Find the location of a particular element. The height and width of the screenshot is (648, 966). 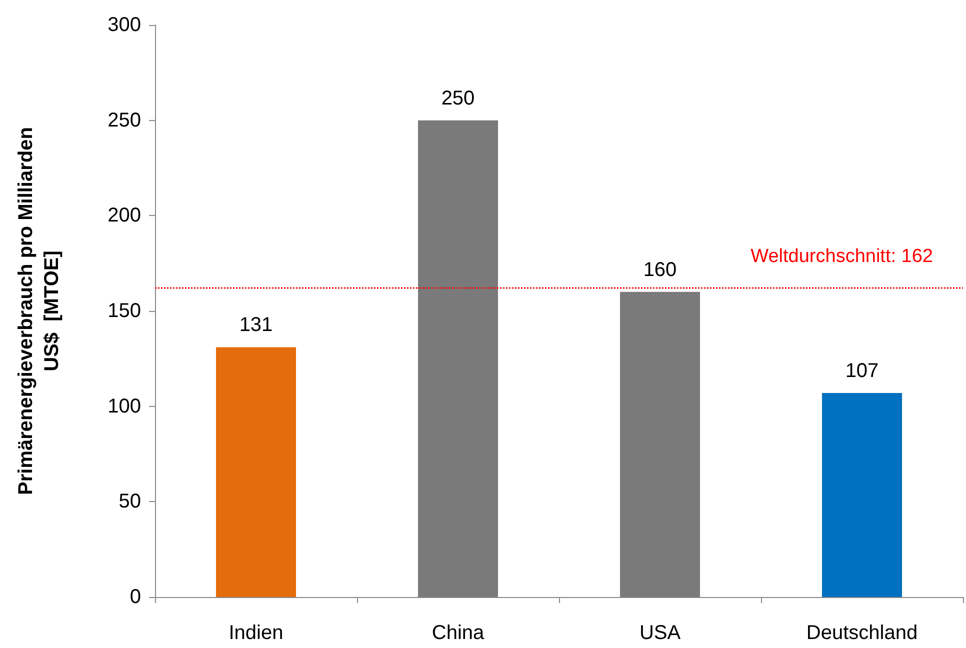

x-tick-label: USA is located at coordinates (660, 633).